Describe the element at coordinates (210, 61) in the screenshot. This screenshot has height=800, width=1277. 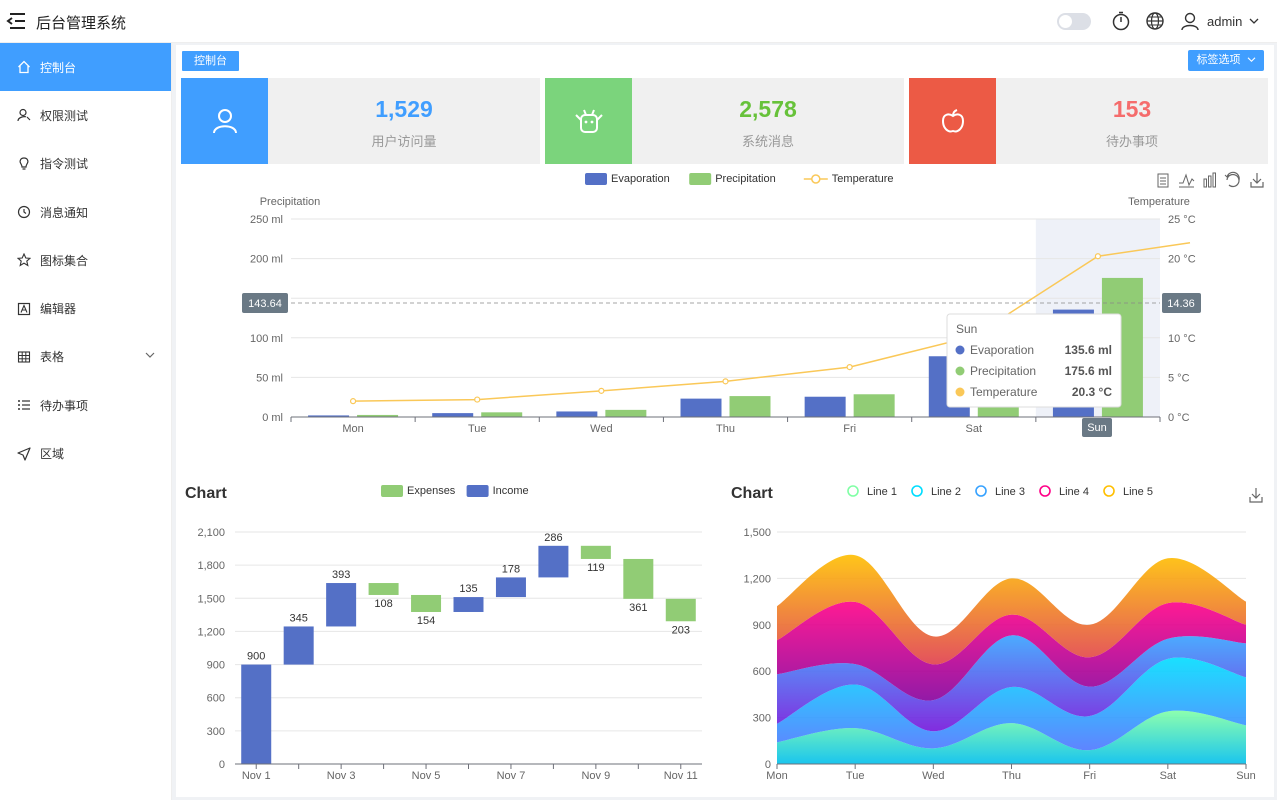
I see `tab-dashboard: 控制台` at that location.